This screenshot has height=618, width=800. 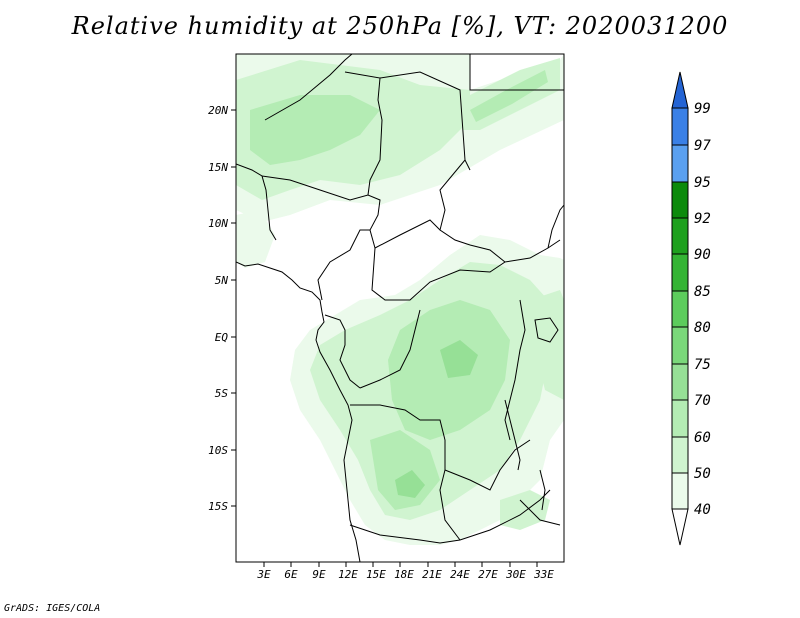 What do you see at coordinates (222, 393) in the screenshot?
I see `lat-label-5s: 5S` at bounding box center [222, 393].